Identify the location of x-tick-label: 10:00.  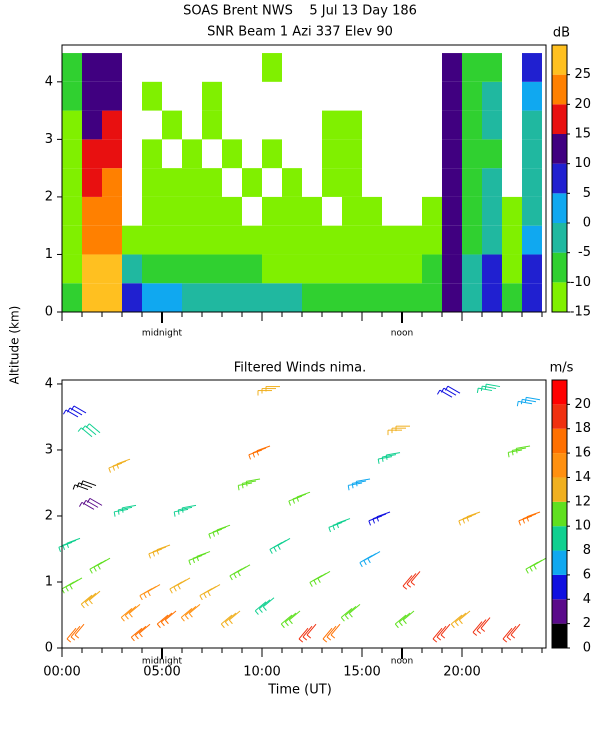
(261, 672).